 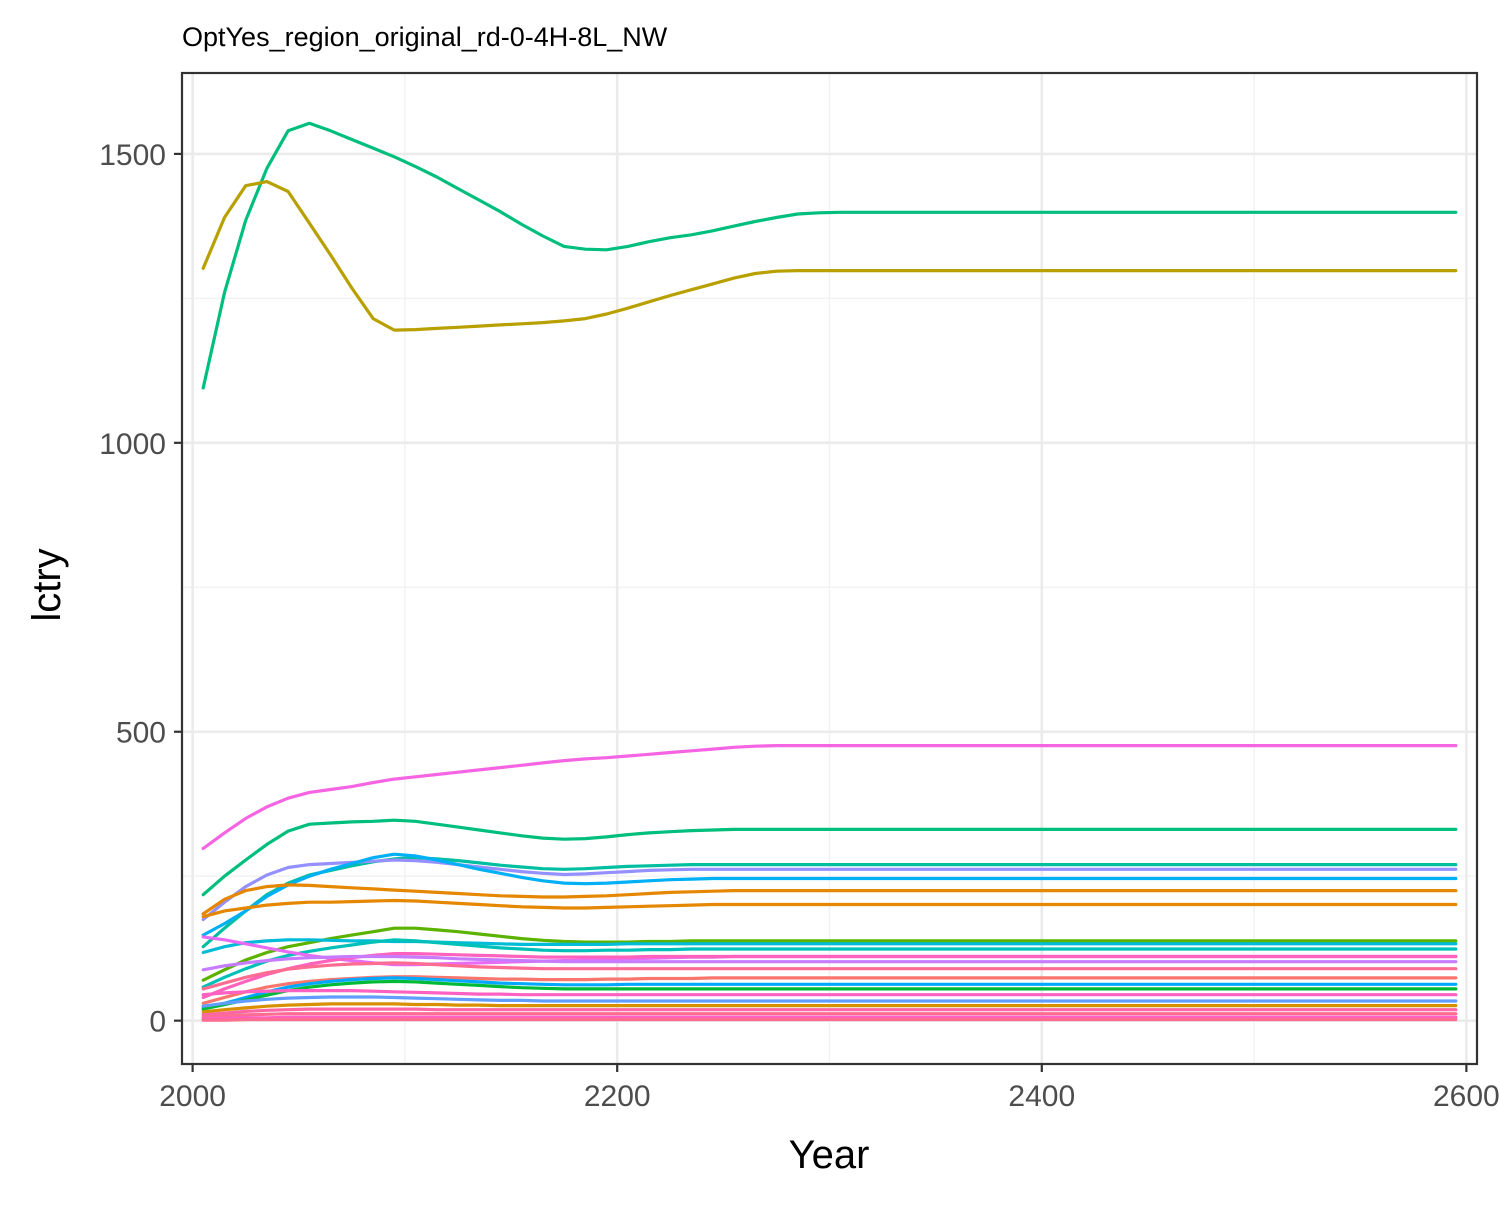 What do you see at coordinates (47, 584) in the screenshot?
I see `y-axis-title: lctry` at bounding box center [47, 584].